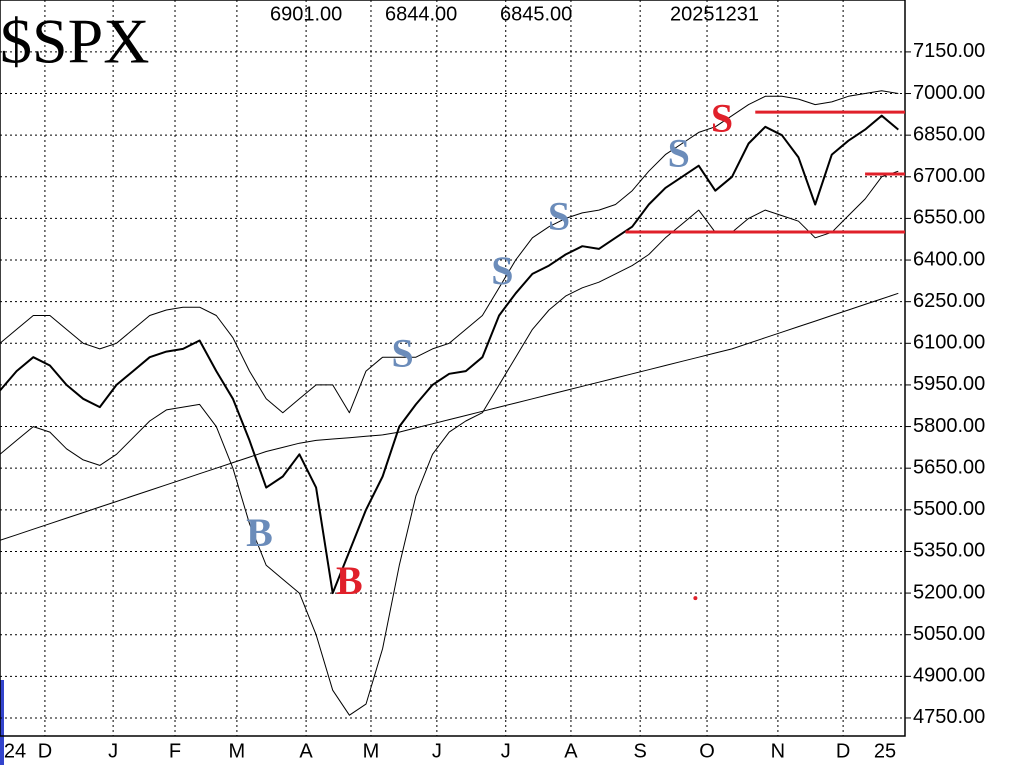 The height and width of the screenshot is (765, 1024). Describe the element at coordinates (949, 134) in the screenshot. I see `y-tick-label: 6850.00` at that location.